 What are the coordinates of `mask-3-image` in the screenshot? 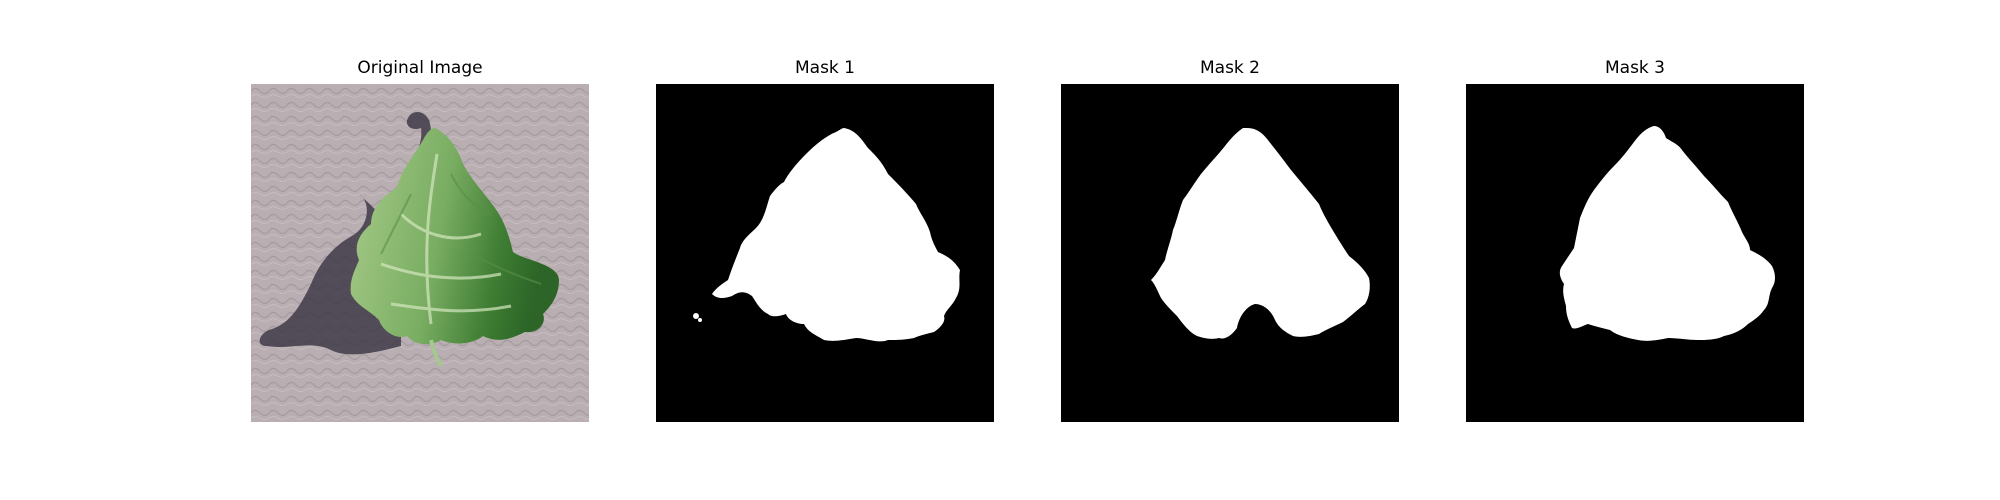 It's located at (1635, 253).